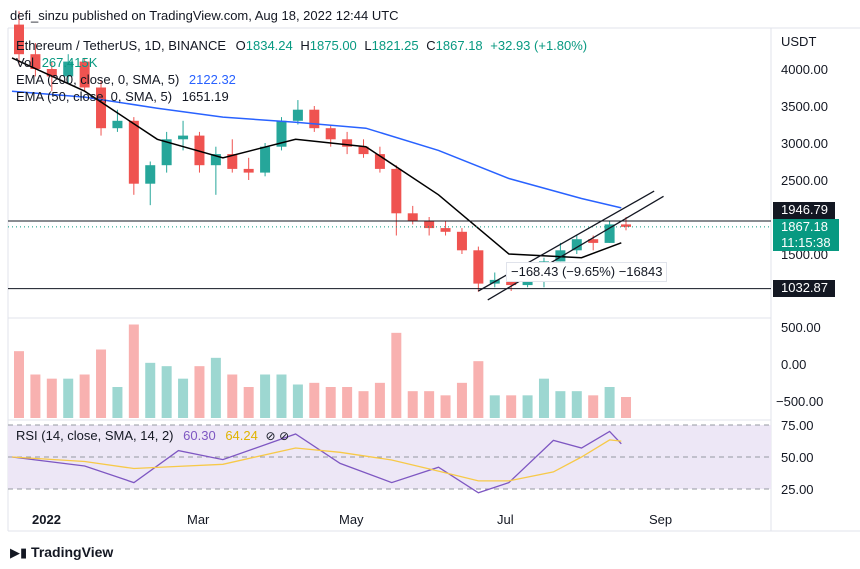  What do you see at coordinates (804, 106) in the screenshot?
I see `price-tick: 3500.00` at bounding box center [804, 106].